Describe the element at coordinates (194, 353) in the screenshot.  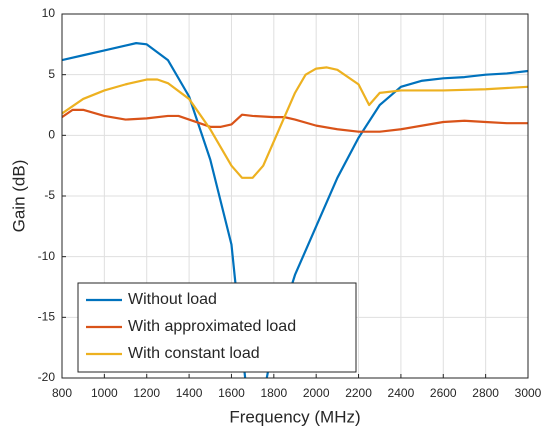
I see `legend-label: With constant load` at that location.